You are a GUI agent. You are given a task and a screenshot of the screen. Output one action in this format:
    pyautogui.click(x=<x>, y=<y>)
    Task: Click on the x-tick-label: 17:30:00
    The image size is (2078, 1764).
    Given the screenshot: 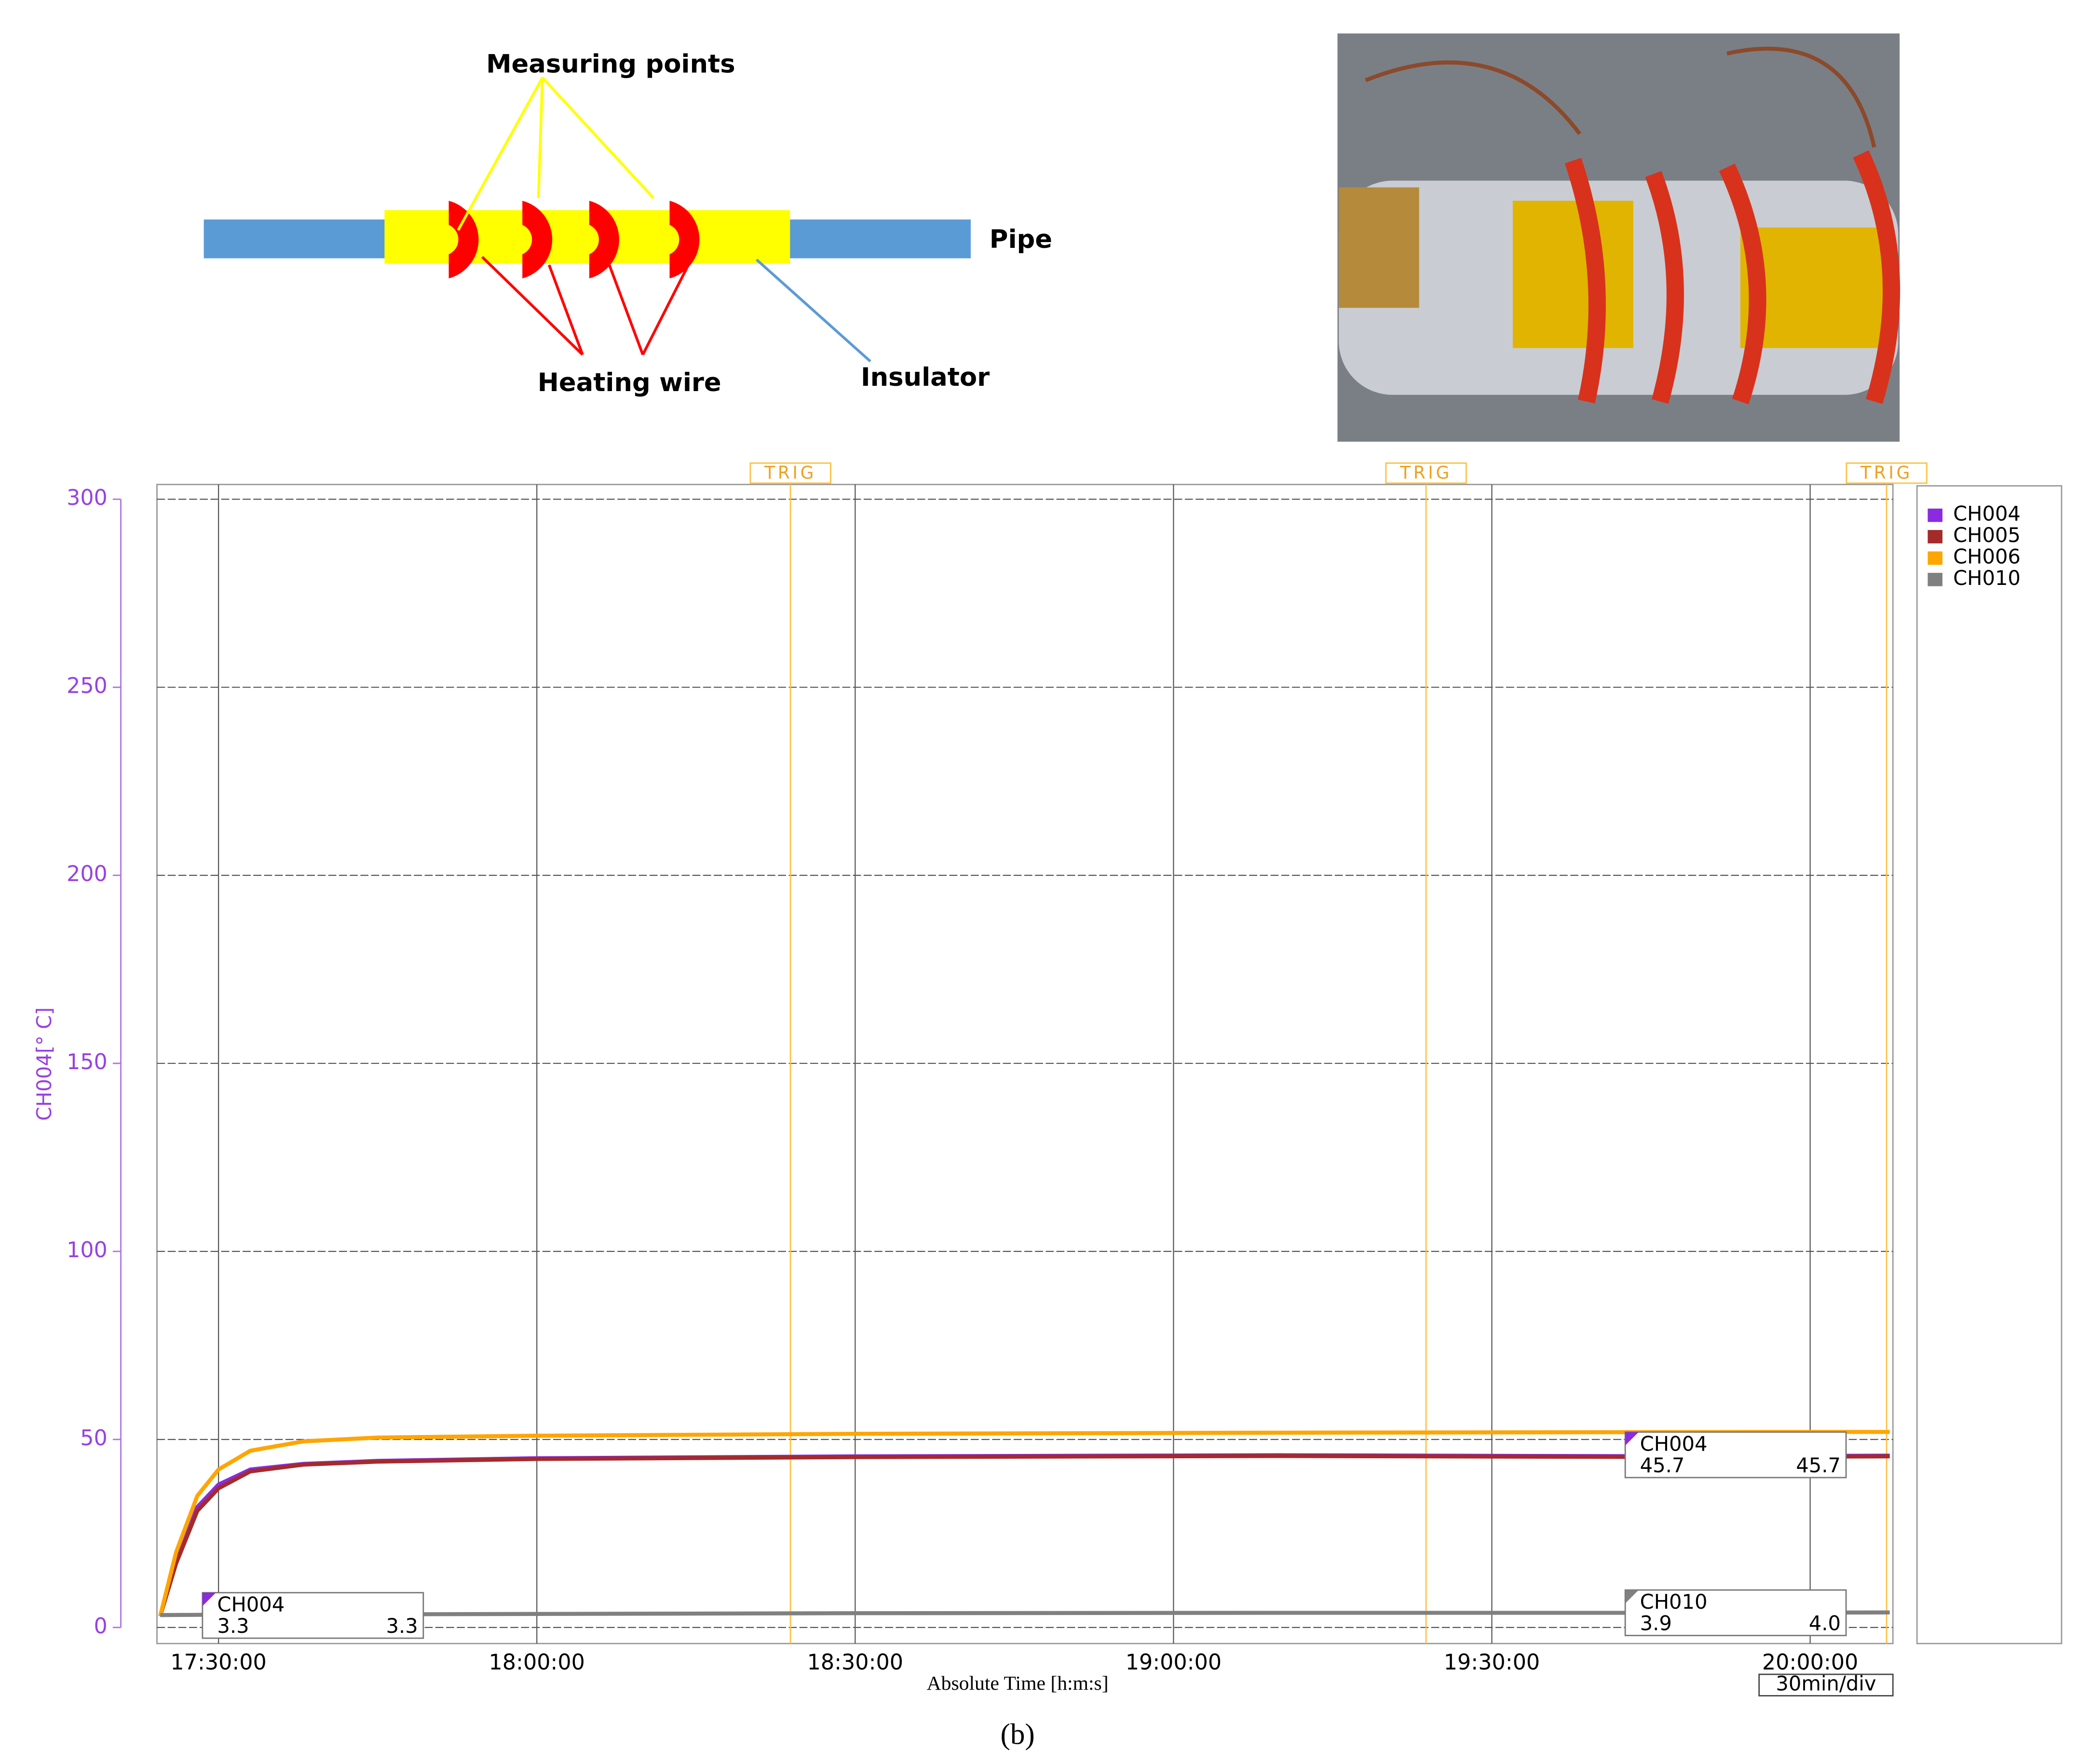 What is the action you would take?
    pyautogui.click(x=218, y=1663)
    